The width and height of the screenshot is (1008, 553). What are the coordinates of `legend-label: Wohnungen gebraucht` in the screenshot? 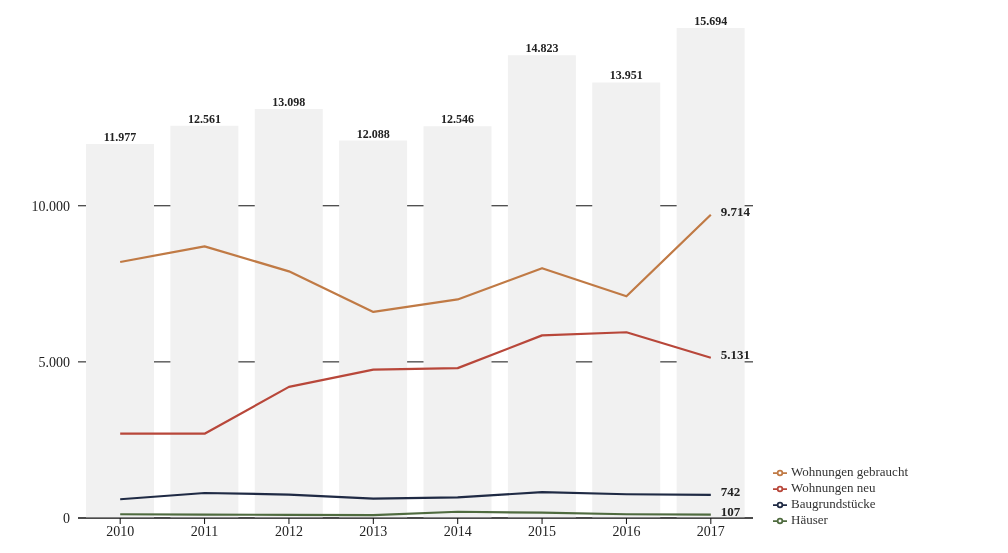 It's located at (849, 471).